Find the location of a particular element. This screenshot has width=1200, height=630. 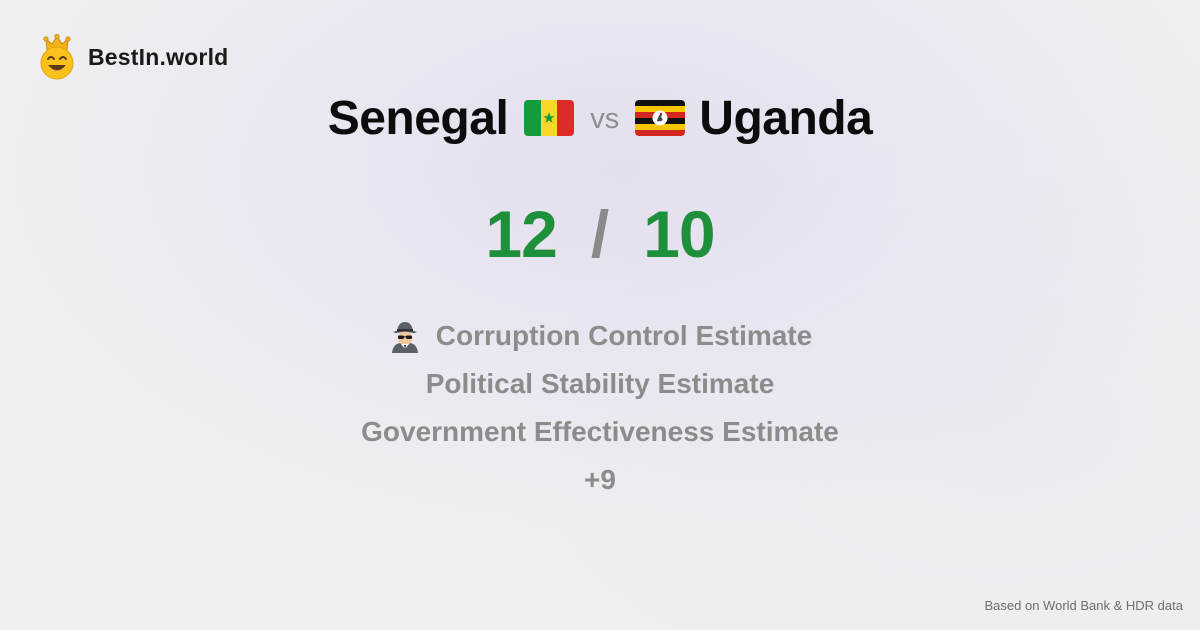

country-a-score: 12 is located at coordinates (521, 234).